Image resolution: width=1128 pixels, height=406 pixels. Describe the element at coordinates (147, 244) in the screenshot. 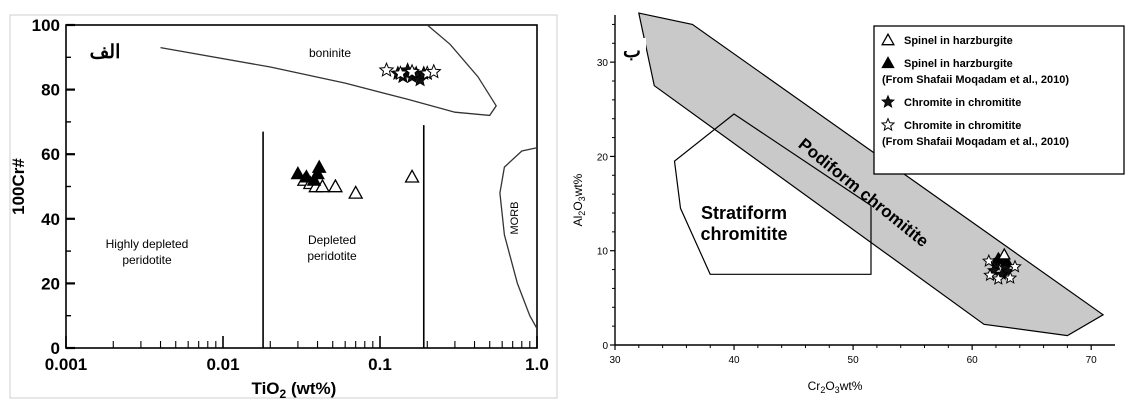

I see `panel1-region-highly-depleted: Highly depleted` at that location.